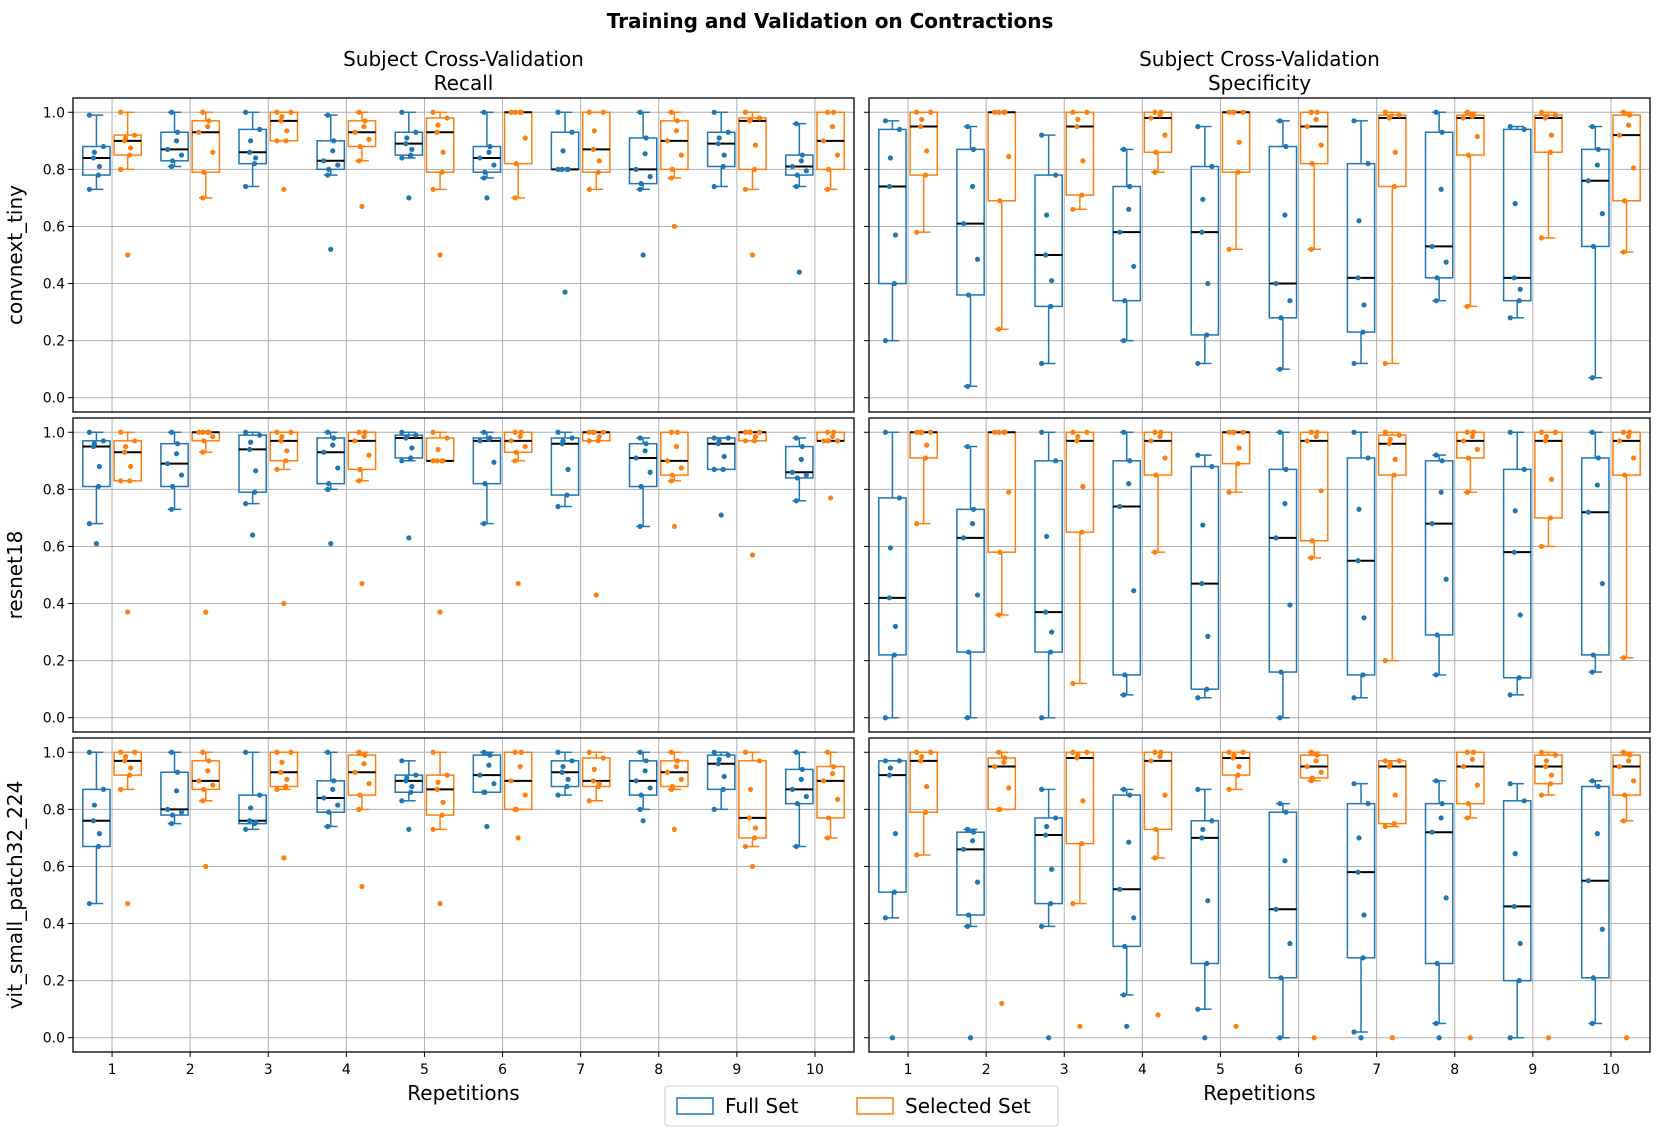 The image size is (1661, 1136). What do you see at coordinates (1257, 575) in the screenshot?
I see `panel-resnet18-specificity` at bounding box center [1257, 575].